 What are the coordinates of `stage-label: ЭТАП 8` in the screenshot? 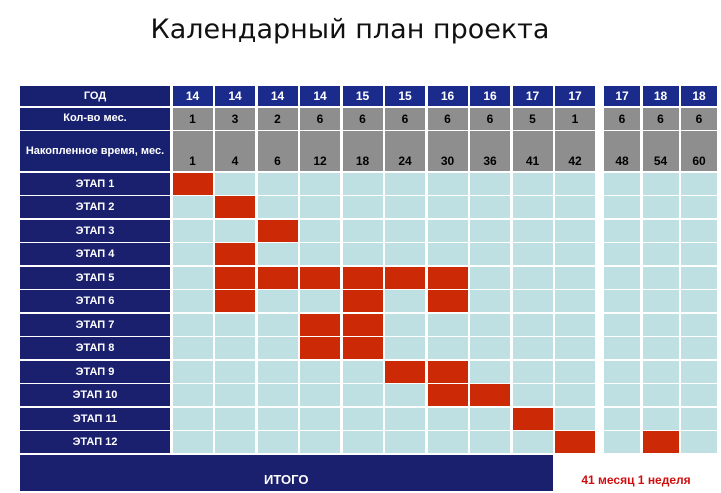 It's located at (95, 348).